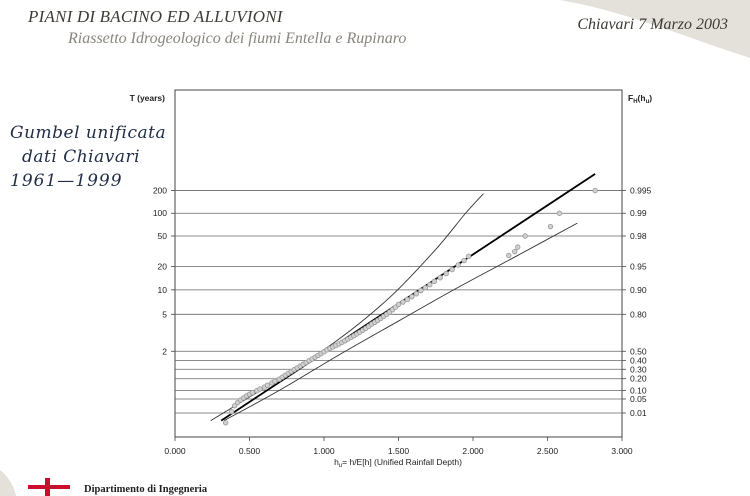 This screenshot has width=750, height=496. I want to click on right-tick-label: 0.05, so click(638, 399).